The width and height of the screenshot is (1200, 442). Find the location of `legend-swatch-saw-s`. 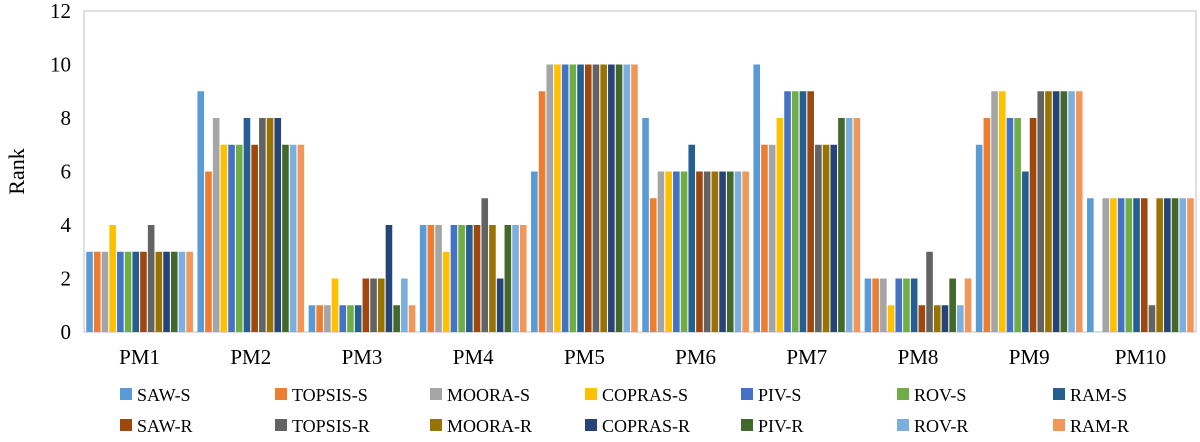

legend-swatch-saw-s is located at coordinates (126, 394).